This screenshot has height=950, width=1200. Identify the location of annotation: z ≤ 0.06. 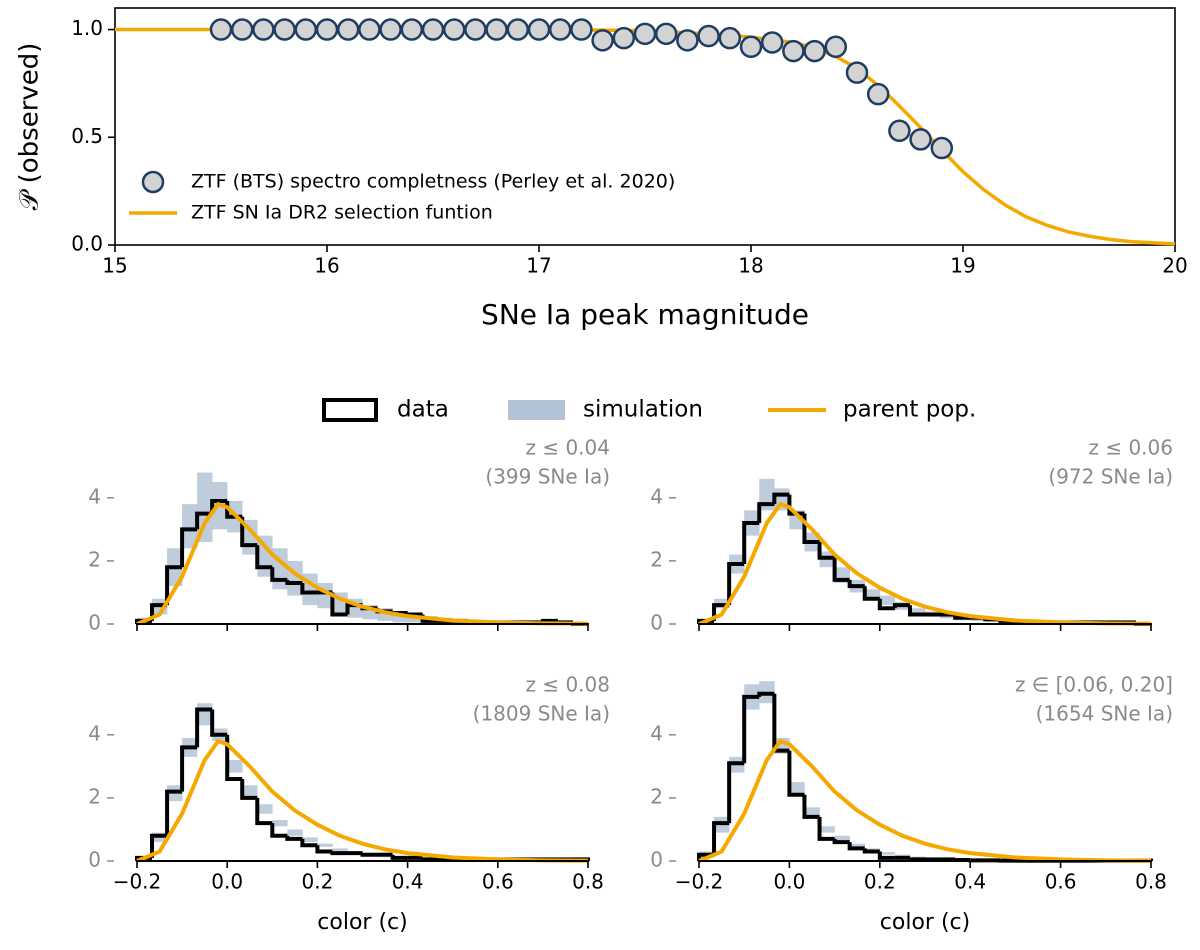
(1130, 448).